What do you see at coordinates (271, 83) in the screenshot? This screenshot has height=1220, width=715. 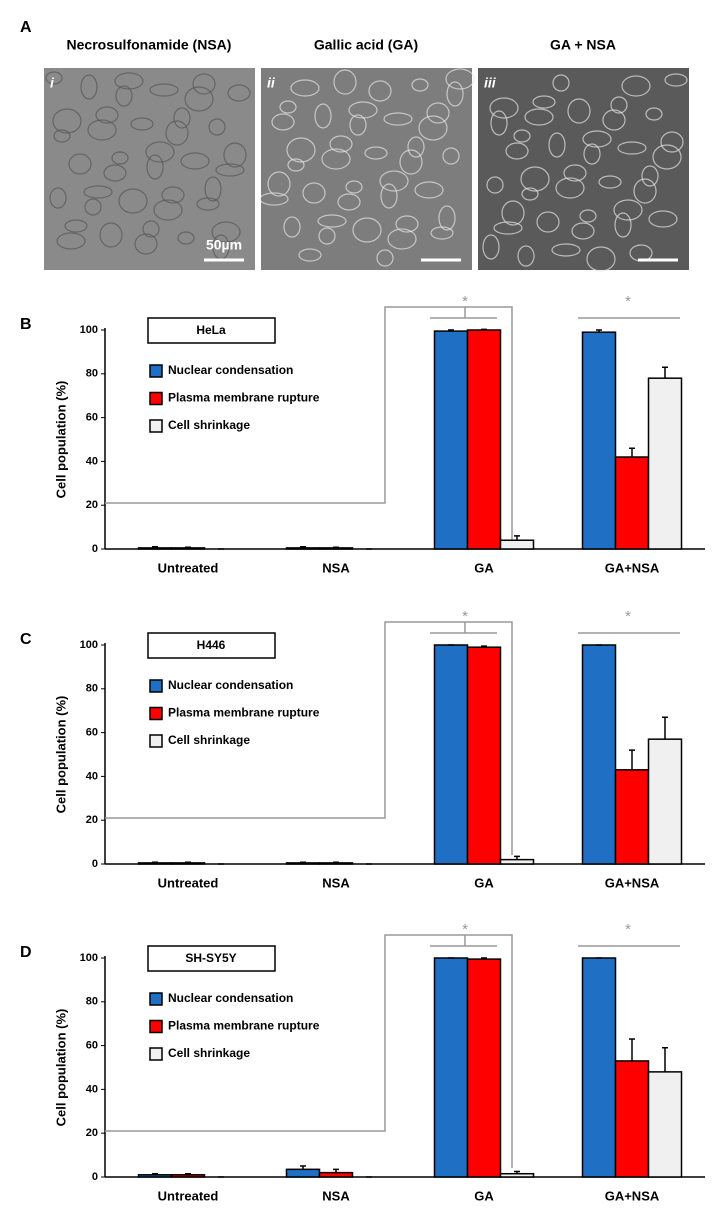 I see `image-numeral: ii` at bounding box center [271, 83].